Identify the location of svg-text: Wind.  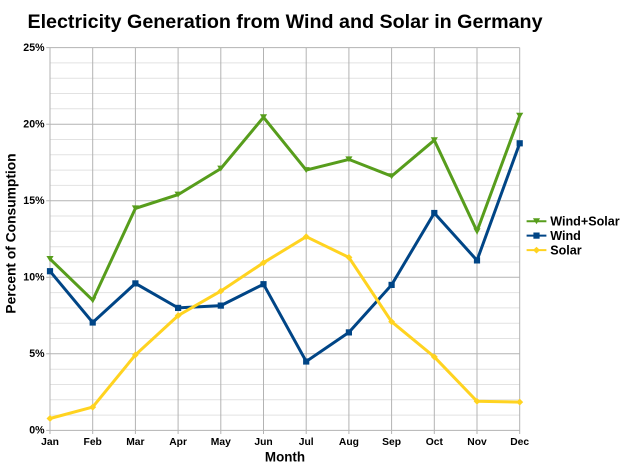
(565, 236).